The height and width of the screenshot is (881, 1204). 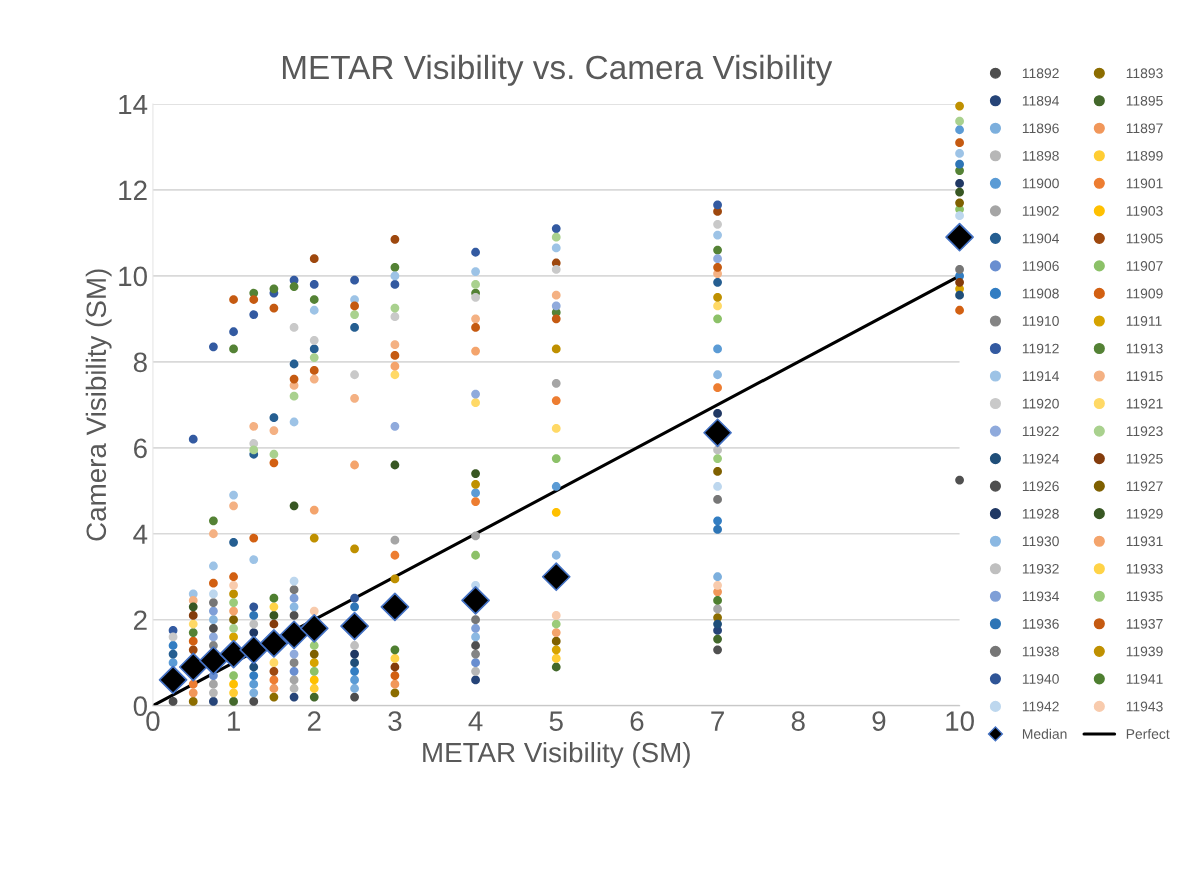 What do you see at coordinates (879, 721) in the screenshot?
I see `x-tick-label: 9` at bounding box center [879, 721].